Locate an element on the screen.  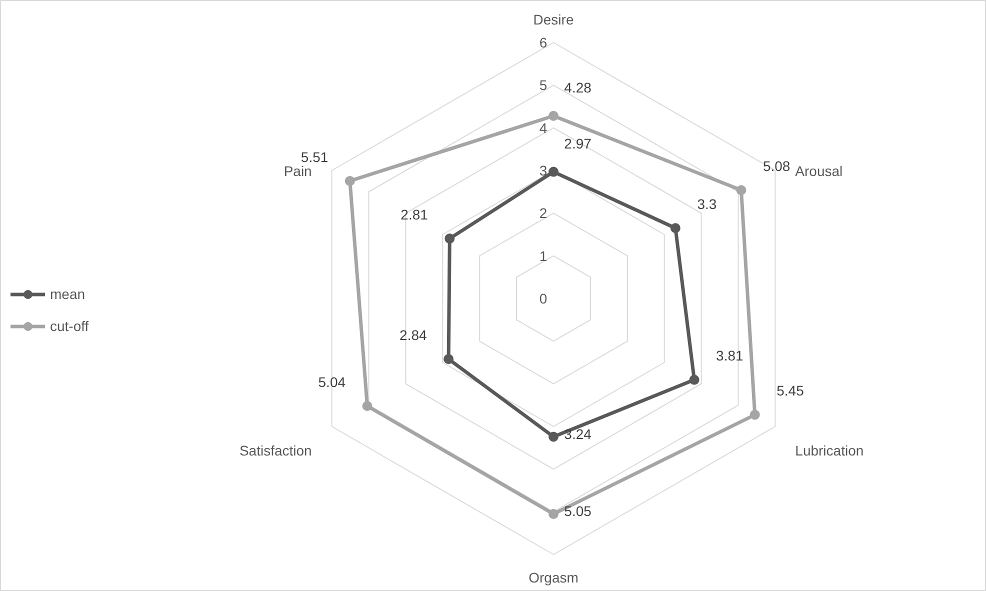
spoke-label: Desire is located at coordinates (553, 19).